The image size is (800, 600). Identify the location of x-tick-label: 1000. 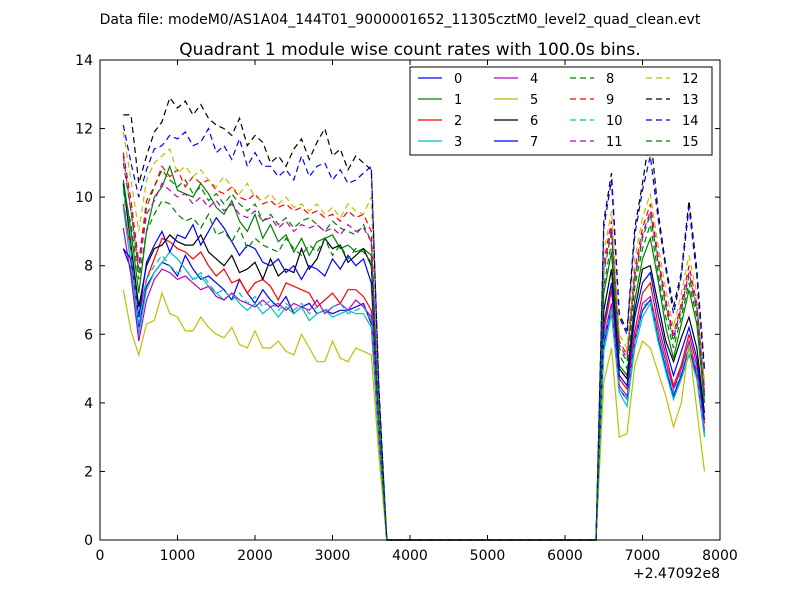
(178, 556).